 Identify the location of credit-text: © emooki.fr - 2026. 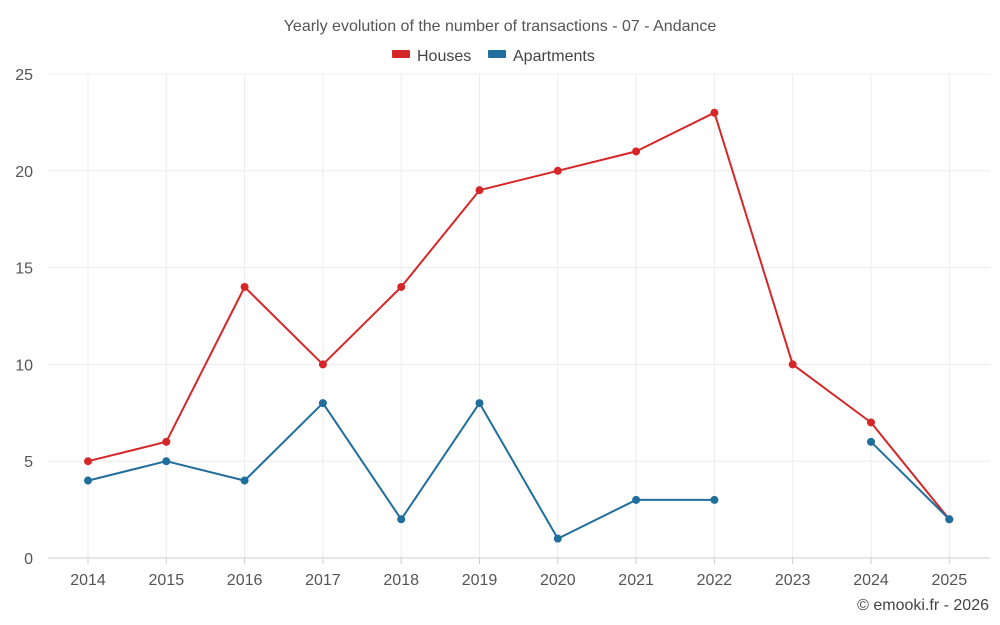
(923, 605).